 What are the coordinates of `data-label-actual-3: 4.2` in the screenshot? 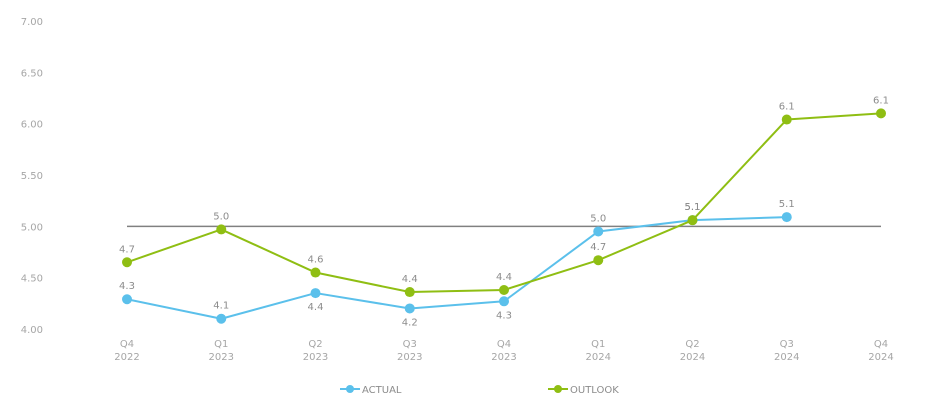 It's located at (410, 322).